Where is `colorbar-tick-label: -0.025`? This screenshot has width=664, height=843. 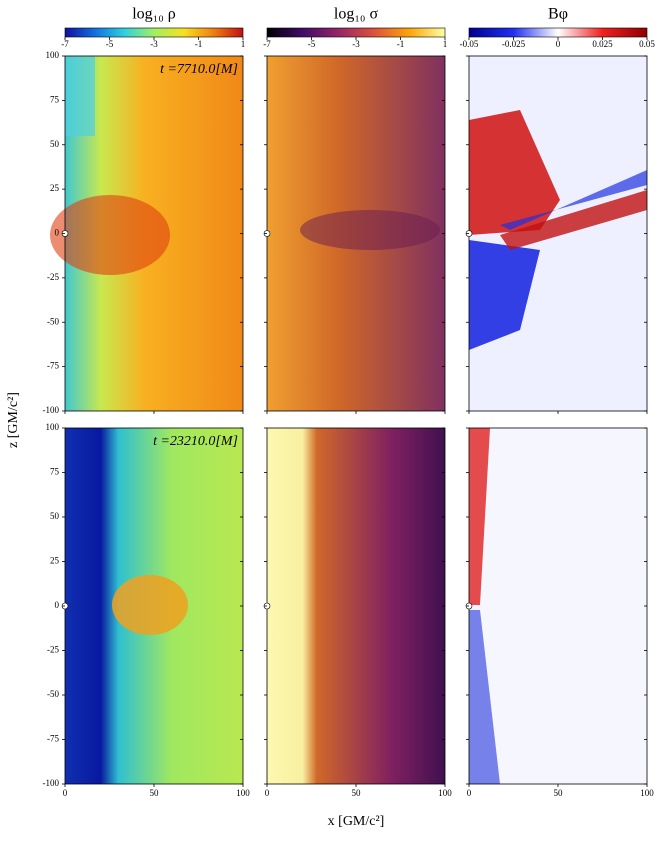
colorbar-tick-label: -0.025 is located at coordinates (514, 44).